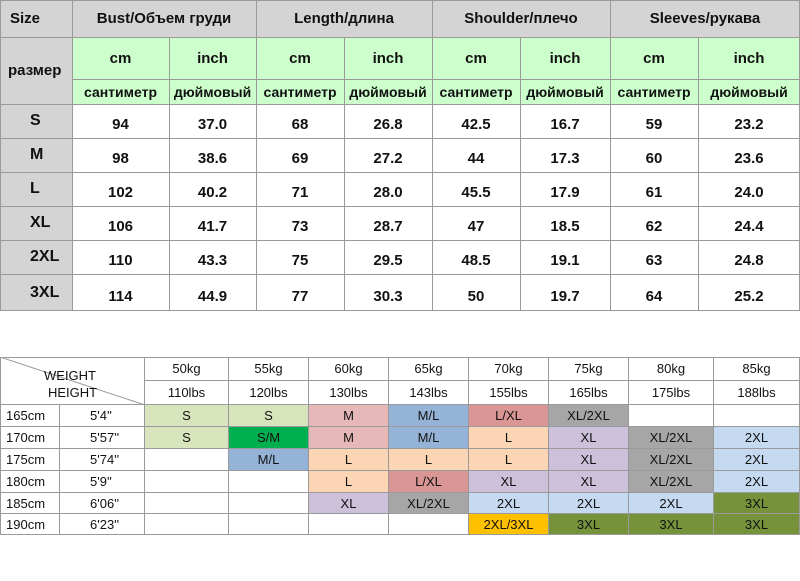  I want to click on measurement-cell: 64, so click(654, 293).